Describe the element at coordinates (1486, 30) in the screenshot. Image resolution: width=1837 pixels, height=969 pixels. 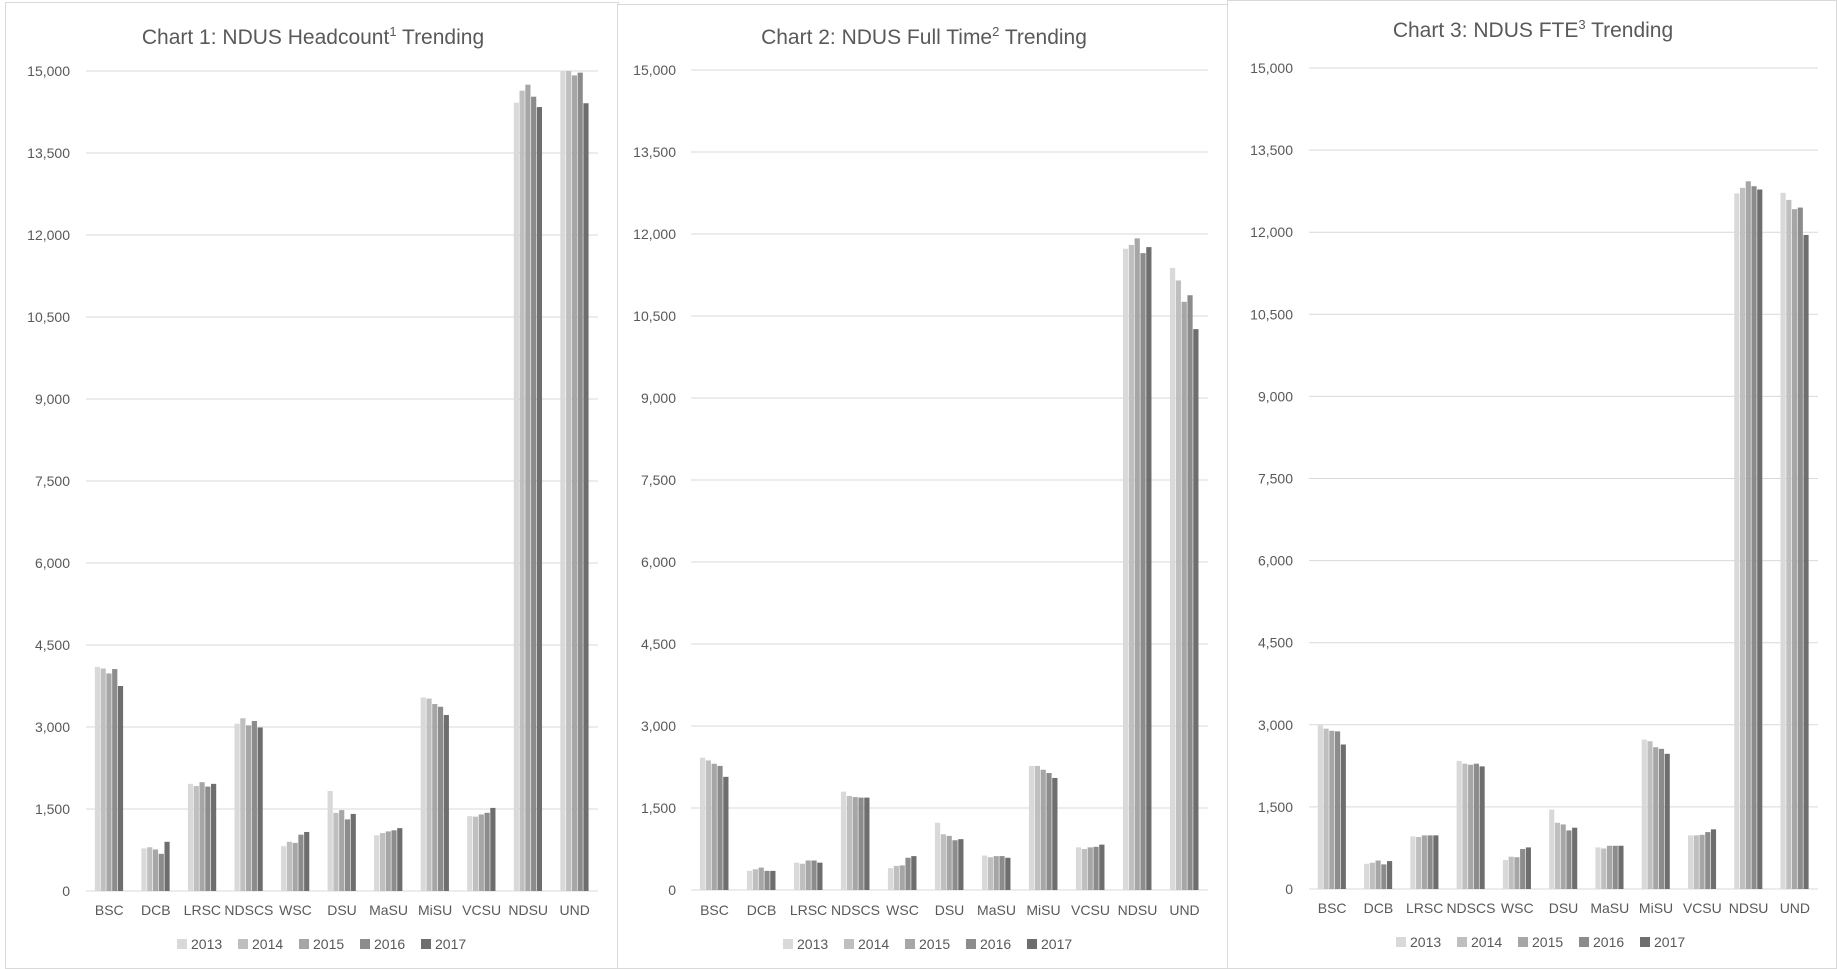
I see `chart-title-main: Chart 3: NDUS FTE` at that location.